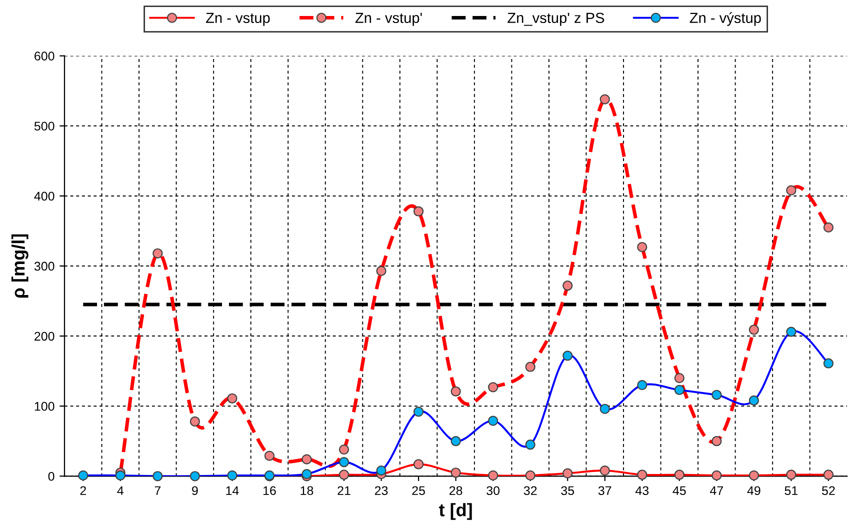 This screenshot has width=860, height=532. I want to click on x-tick-label: 49, so click(753, 491).